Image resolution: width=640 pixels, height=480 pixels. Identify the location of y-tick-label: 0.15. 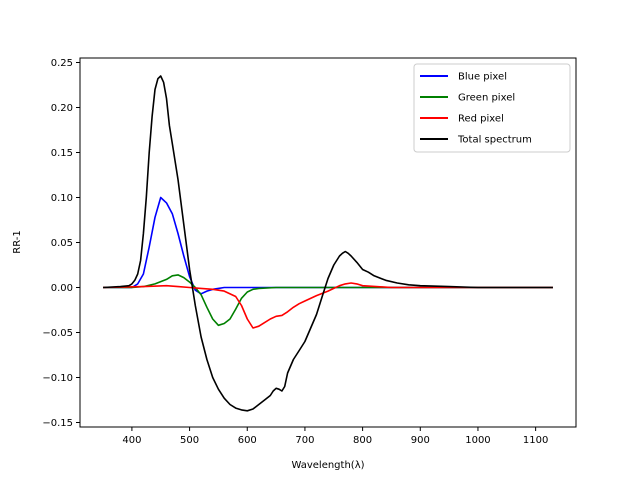
(62, 153).